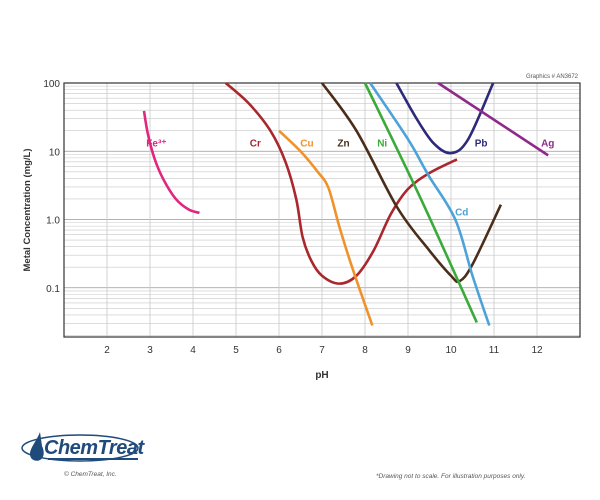  What do you see at coordinates (451, 350) in the screenshot?
I see `x-tick-label: 10` at bounding box center [451, 350].